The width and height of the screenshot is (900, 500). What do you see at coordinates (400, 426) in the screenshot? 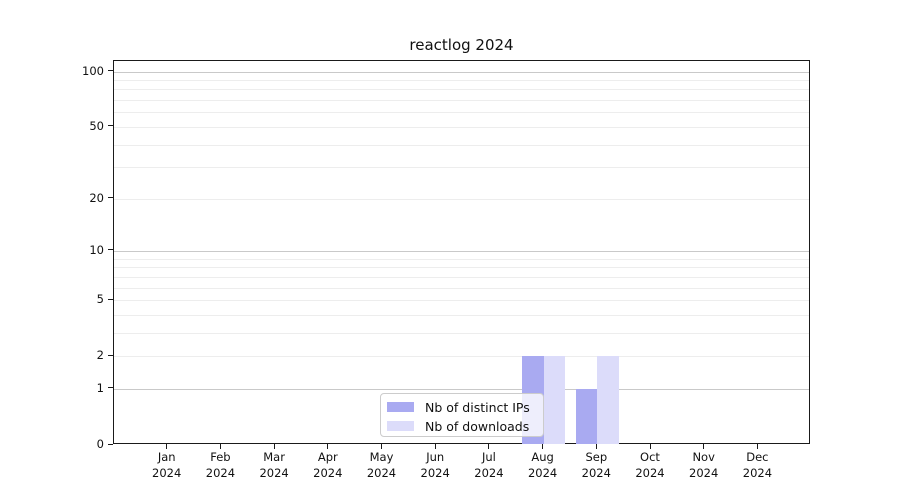
I see `legend-swatch-downloads-icon` at bounding box center [400, 426].